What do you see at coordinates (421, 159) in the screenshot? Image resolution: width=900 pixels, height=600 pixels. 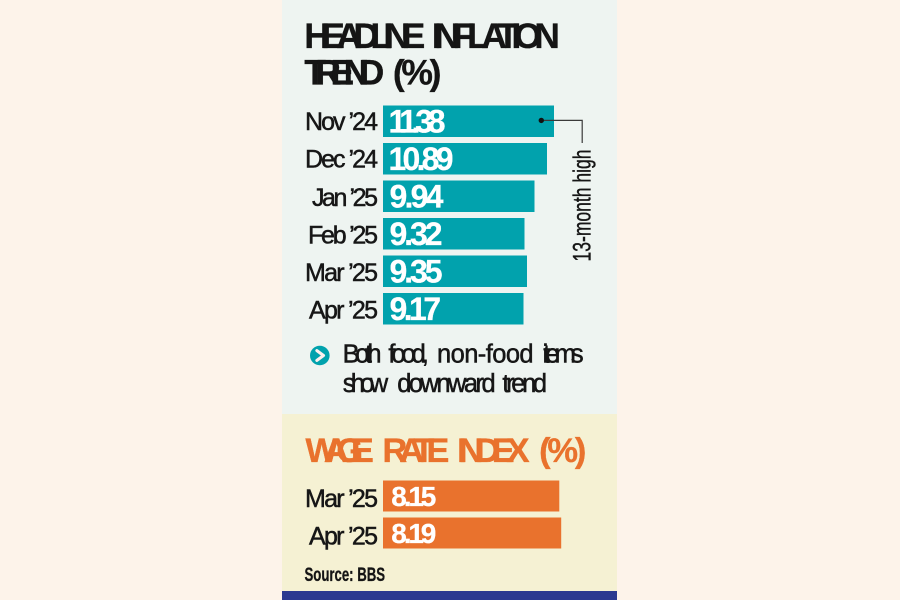 I see `svg-text: 10.89` at bounding box center [421, 159].